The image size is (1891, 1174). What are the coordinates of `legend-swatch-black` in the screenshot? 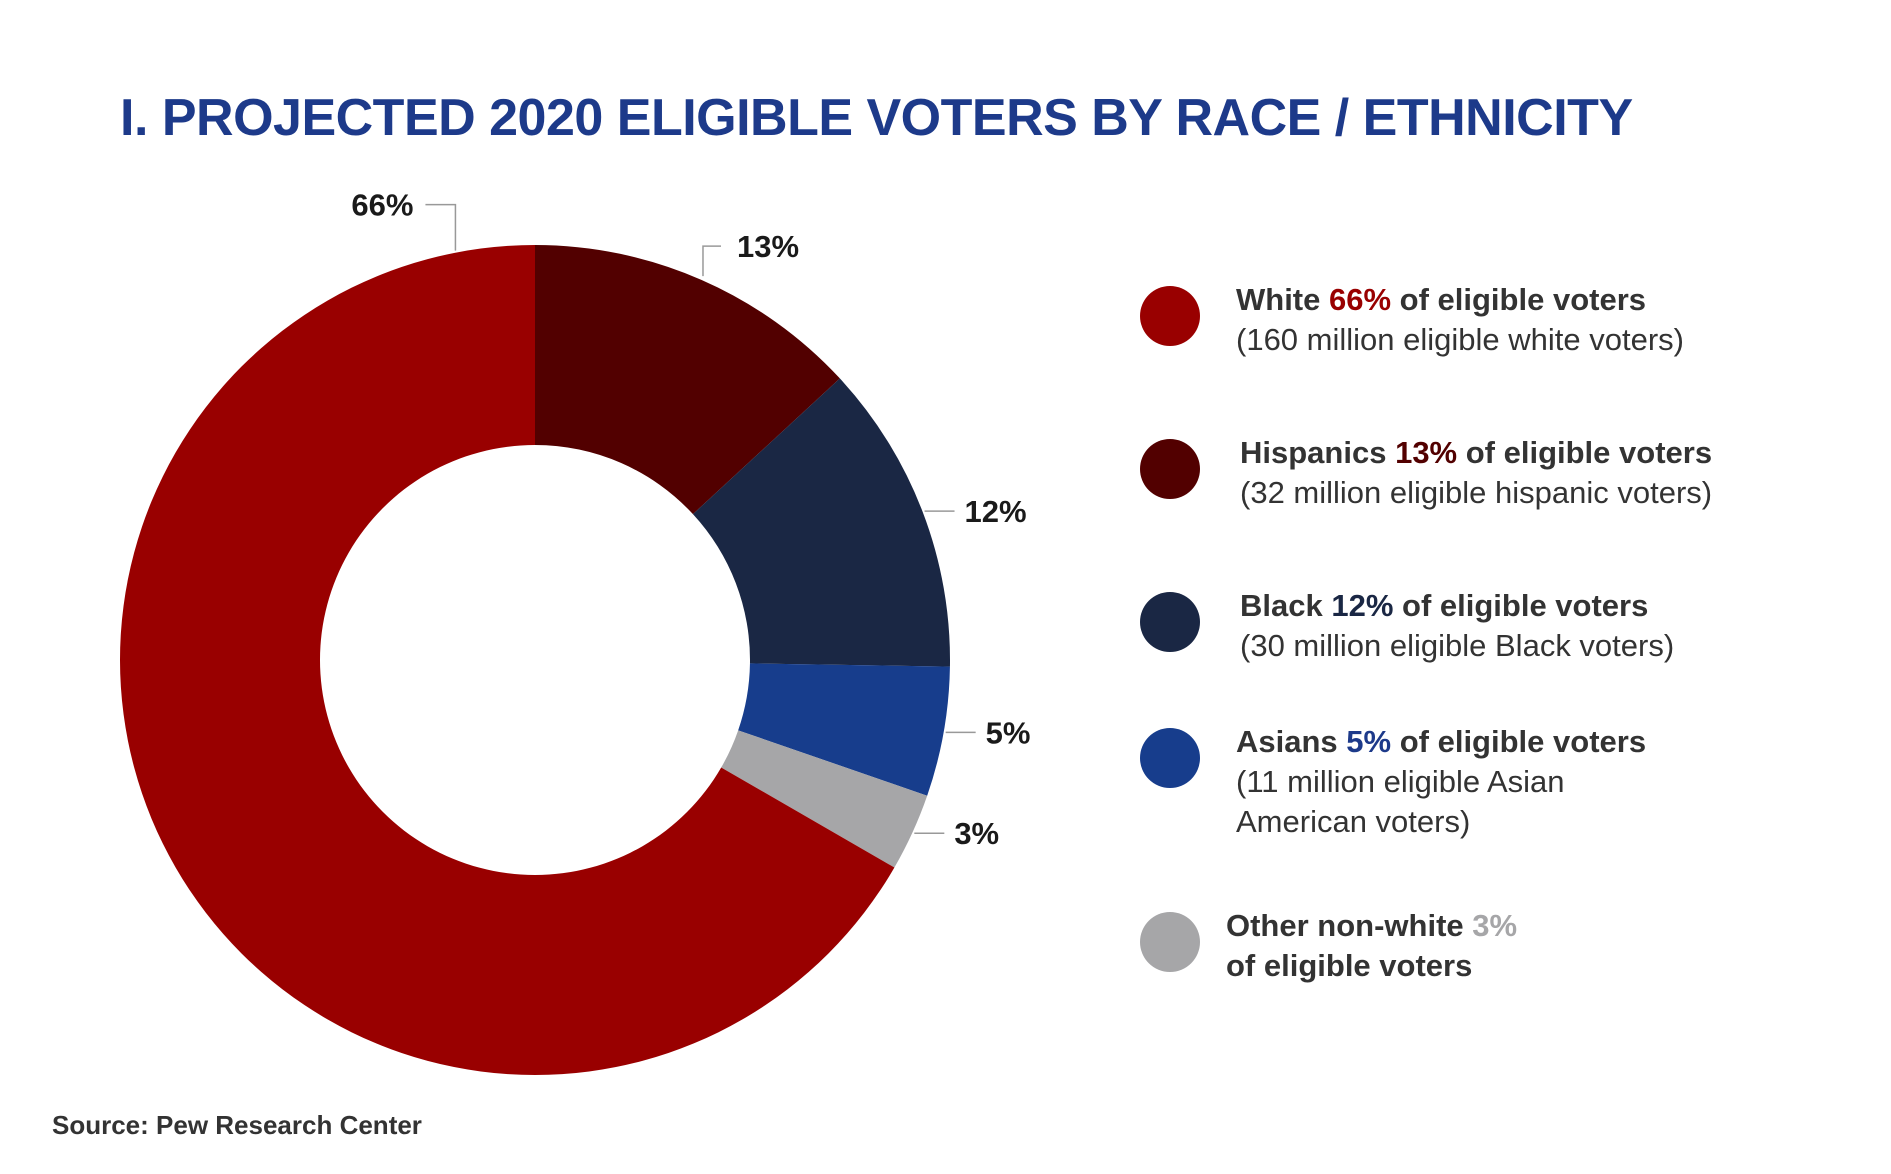 It's located at (1170, 622).